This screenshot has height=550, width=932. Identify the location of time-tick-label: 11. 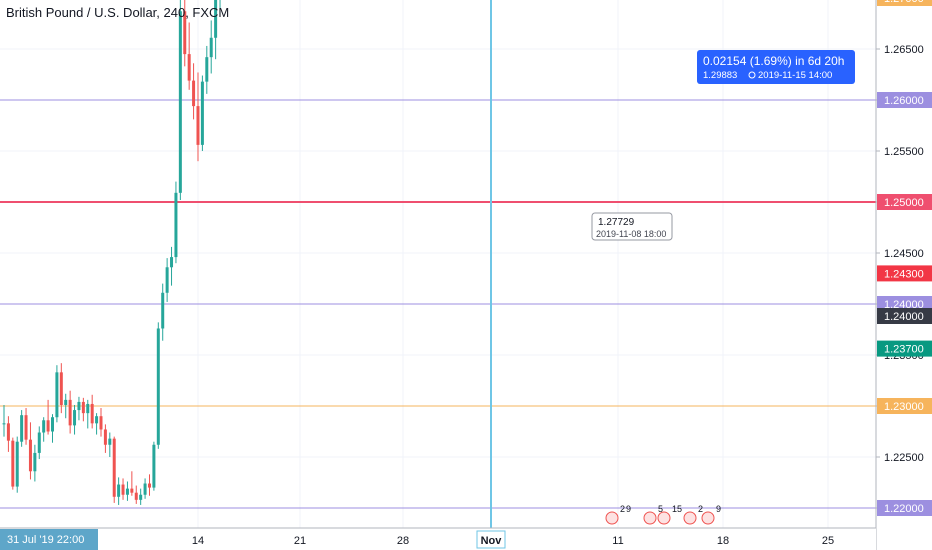
(617, 541).